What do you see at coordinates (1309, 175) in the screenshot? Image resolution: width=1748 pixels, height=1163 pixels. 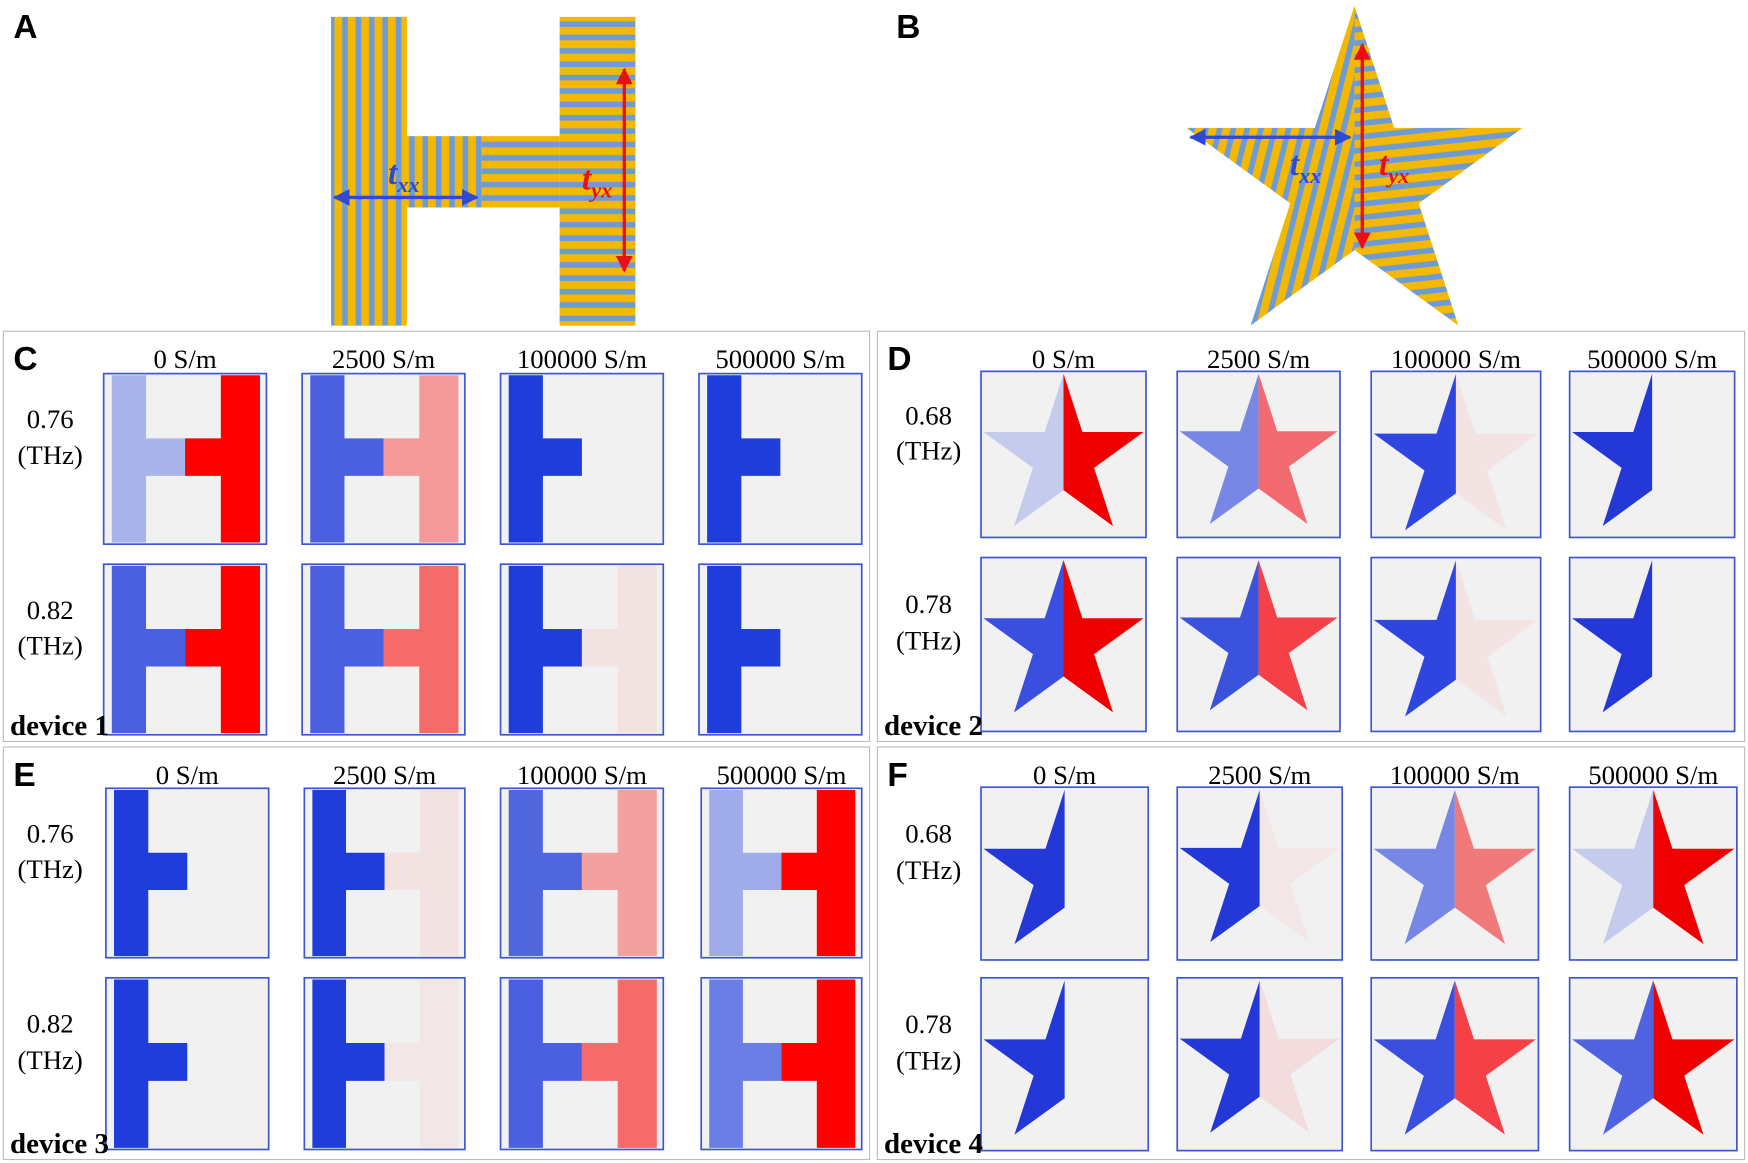 I see `subscript: xx` at bounding box center [1309, 175].